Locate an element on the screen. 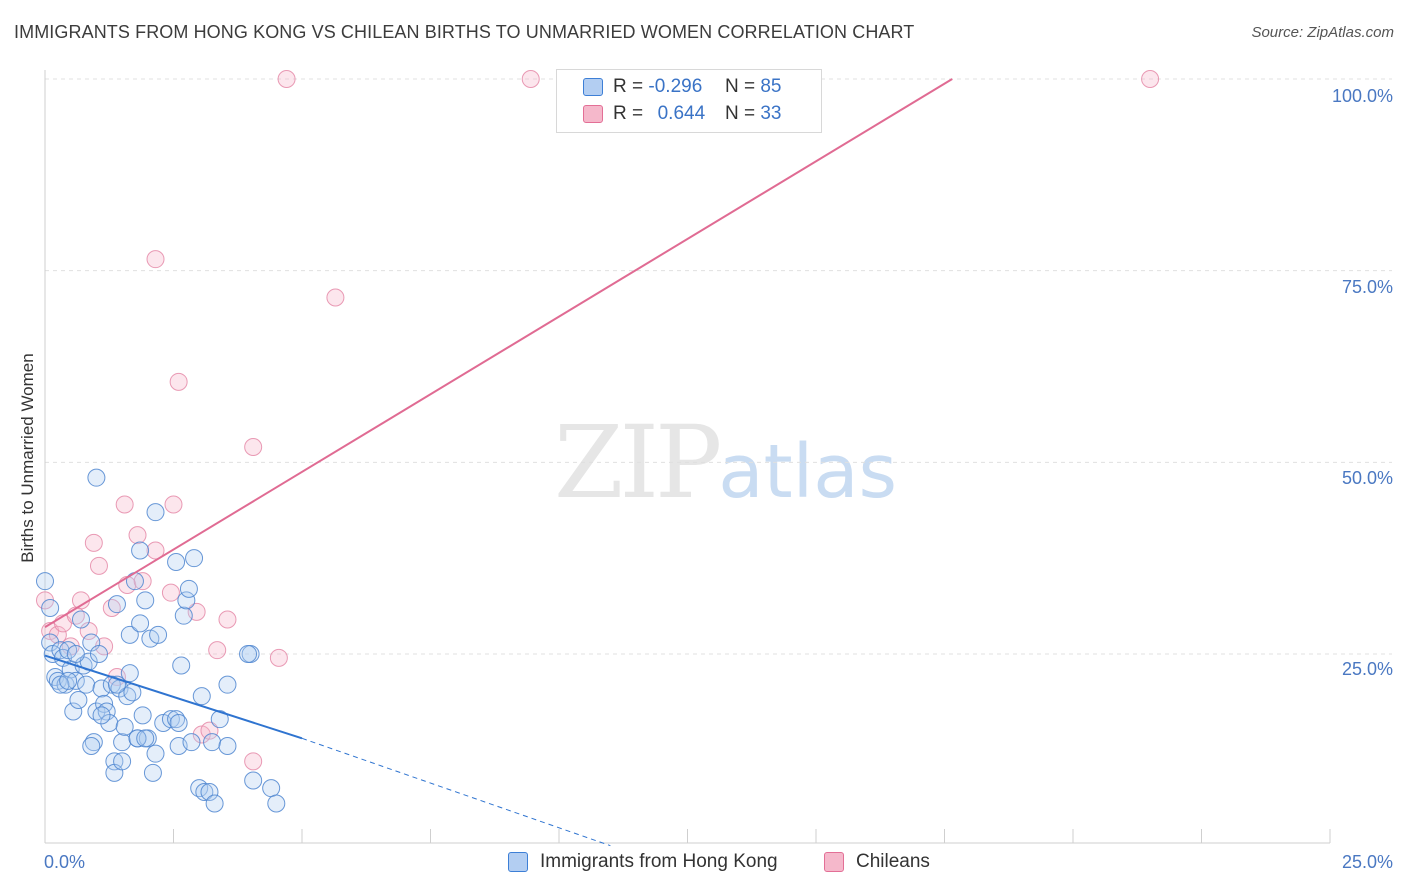  legend-r-value: 0.644 is located at coordinates (681, 113).